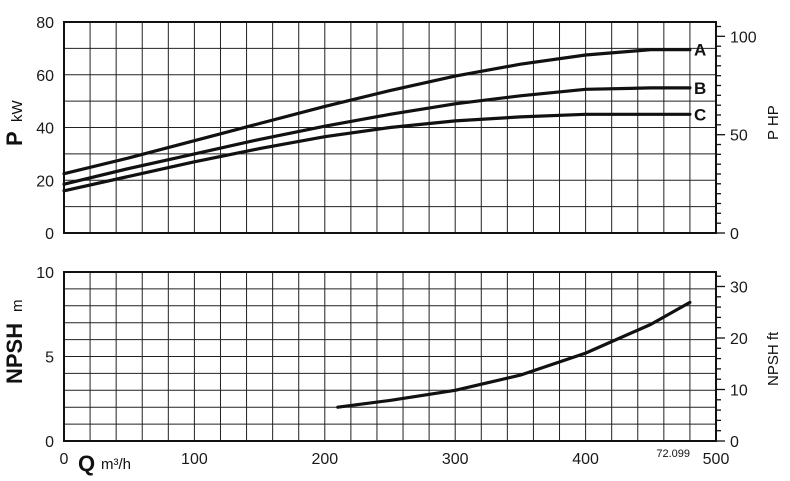 Image resolution: width=790 pixels, height=481 pixels. Describe the element at coordinates (585, 459) in the screenshot. I see `tick-label: 400` at that location.